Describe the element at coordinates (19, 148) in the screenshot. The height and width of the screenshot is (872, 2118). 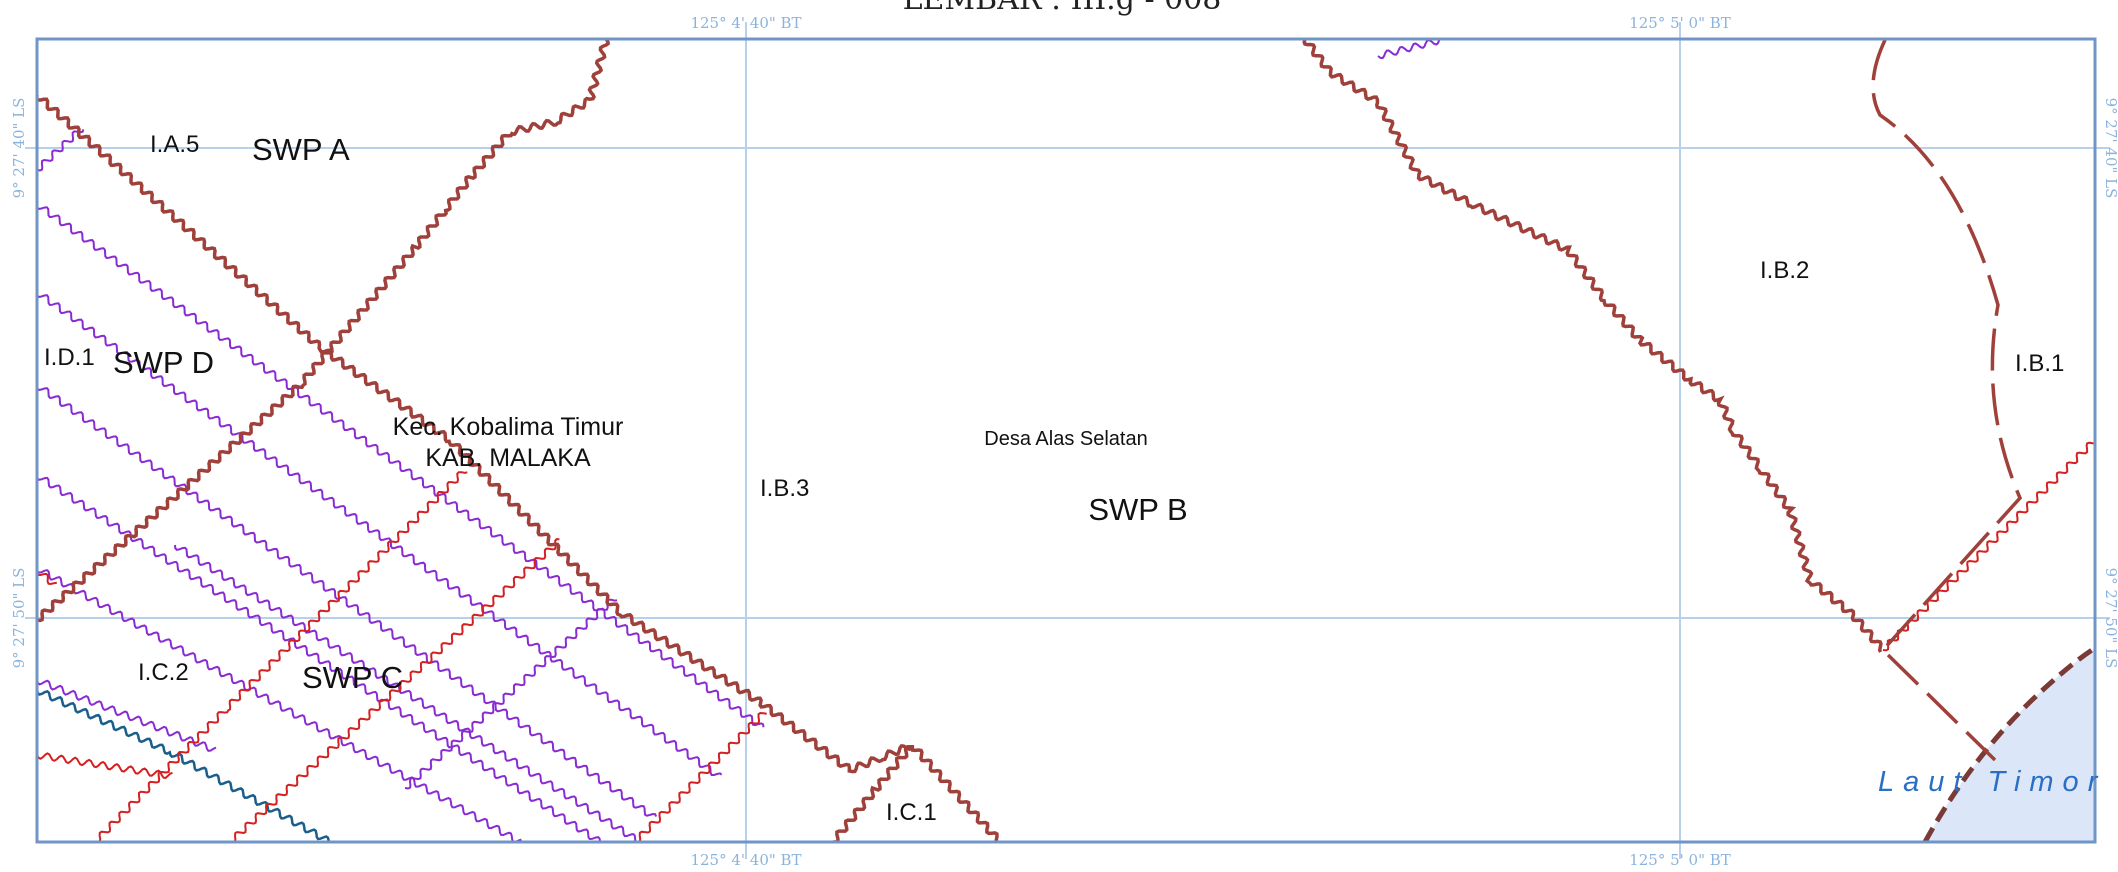
I see `coord-left-upper: 9° 27' 40" LS` at that location.